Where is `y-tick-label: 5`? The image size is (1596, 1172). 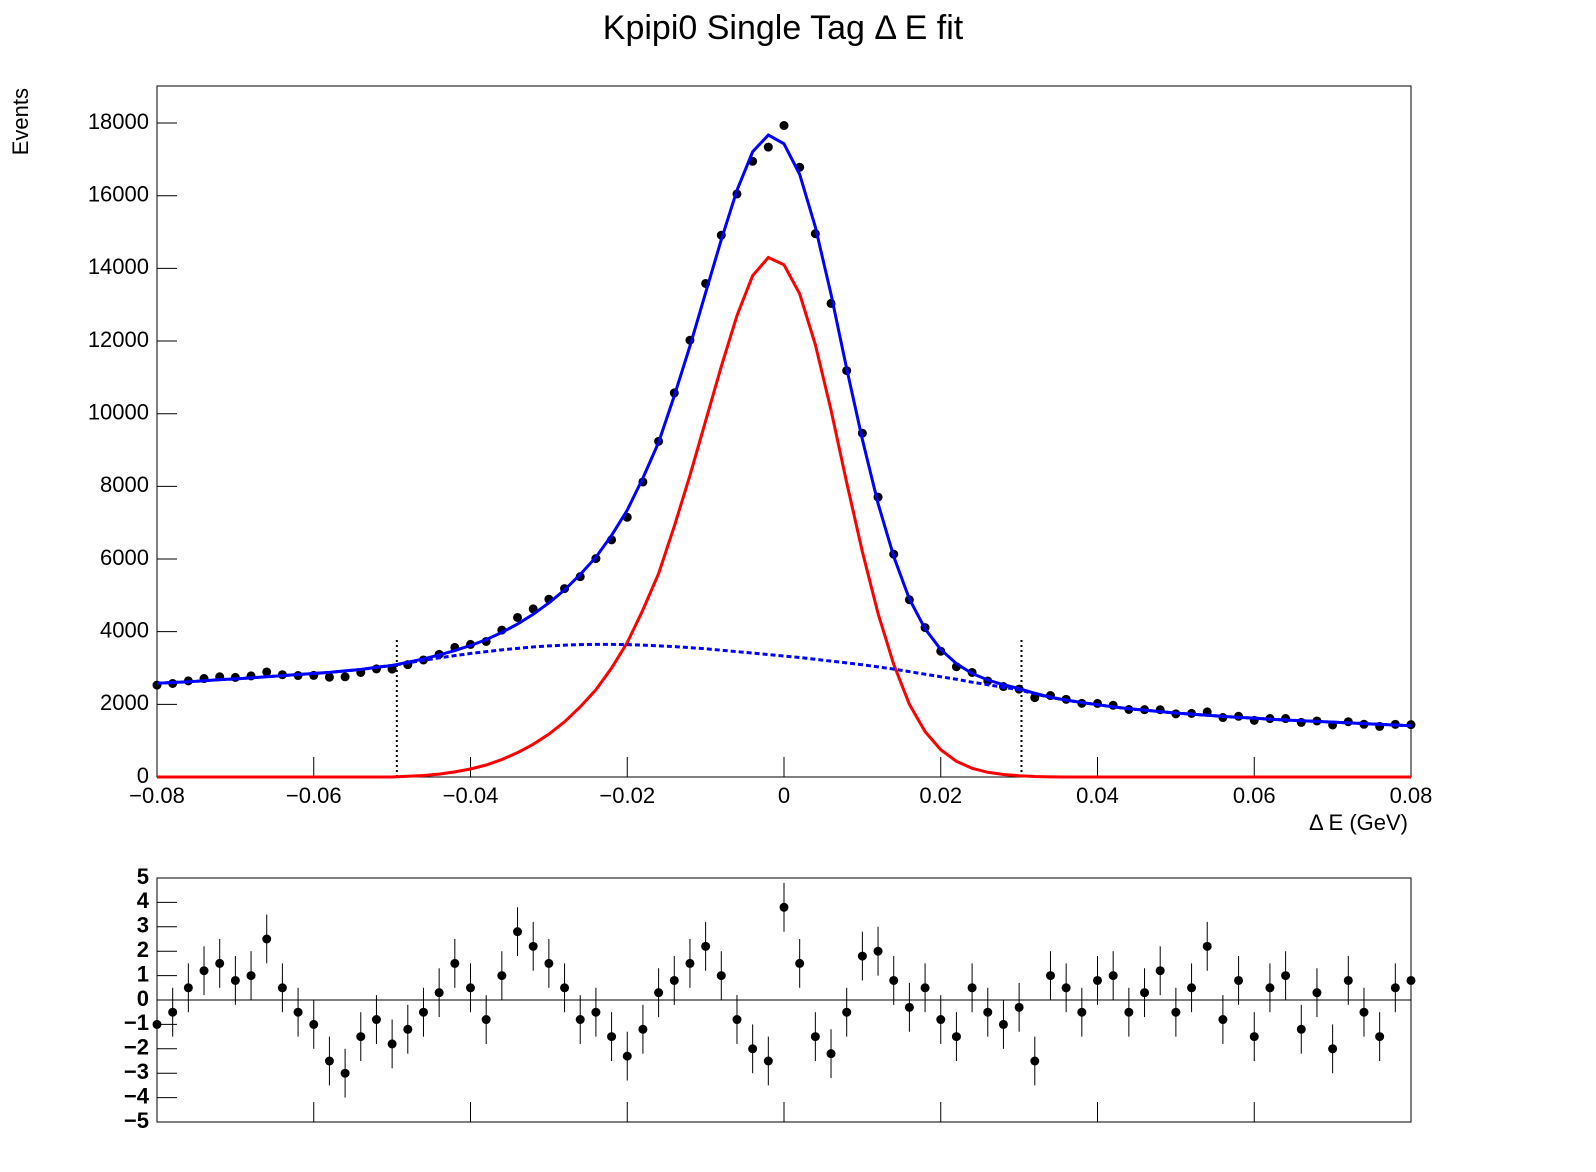 y-tick-label: 5 is located at coordinates (143, 876).